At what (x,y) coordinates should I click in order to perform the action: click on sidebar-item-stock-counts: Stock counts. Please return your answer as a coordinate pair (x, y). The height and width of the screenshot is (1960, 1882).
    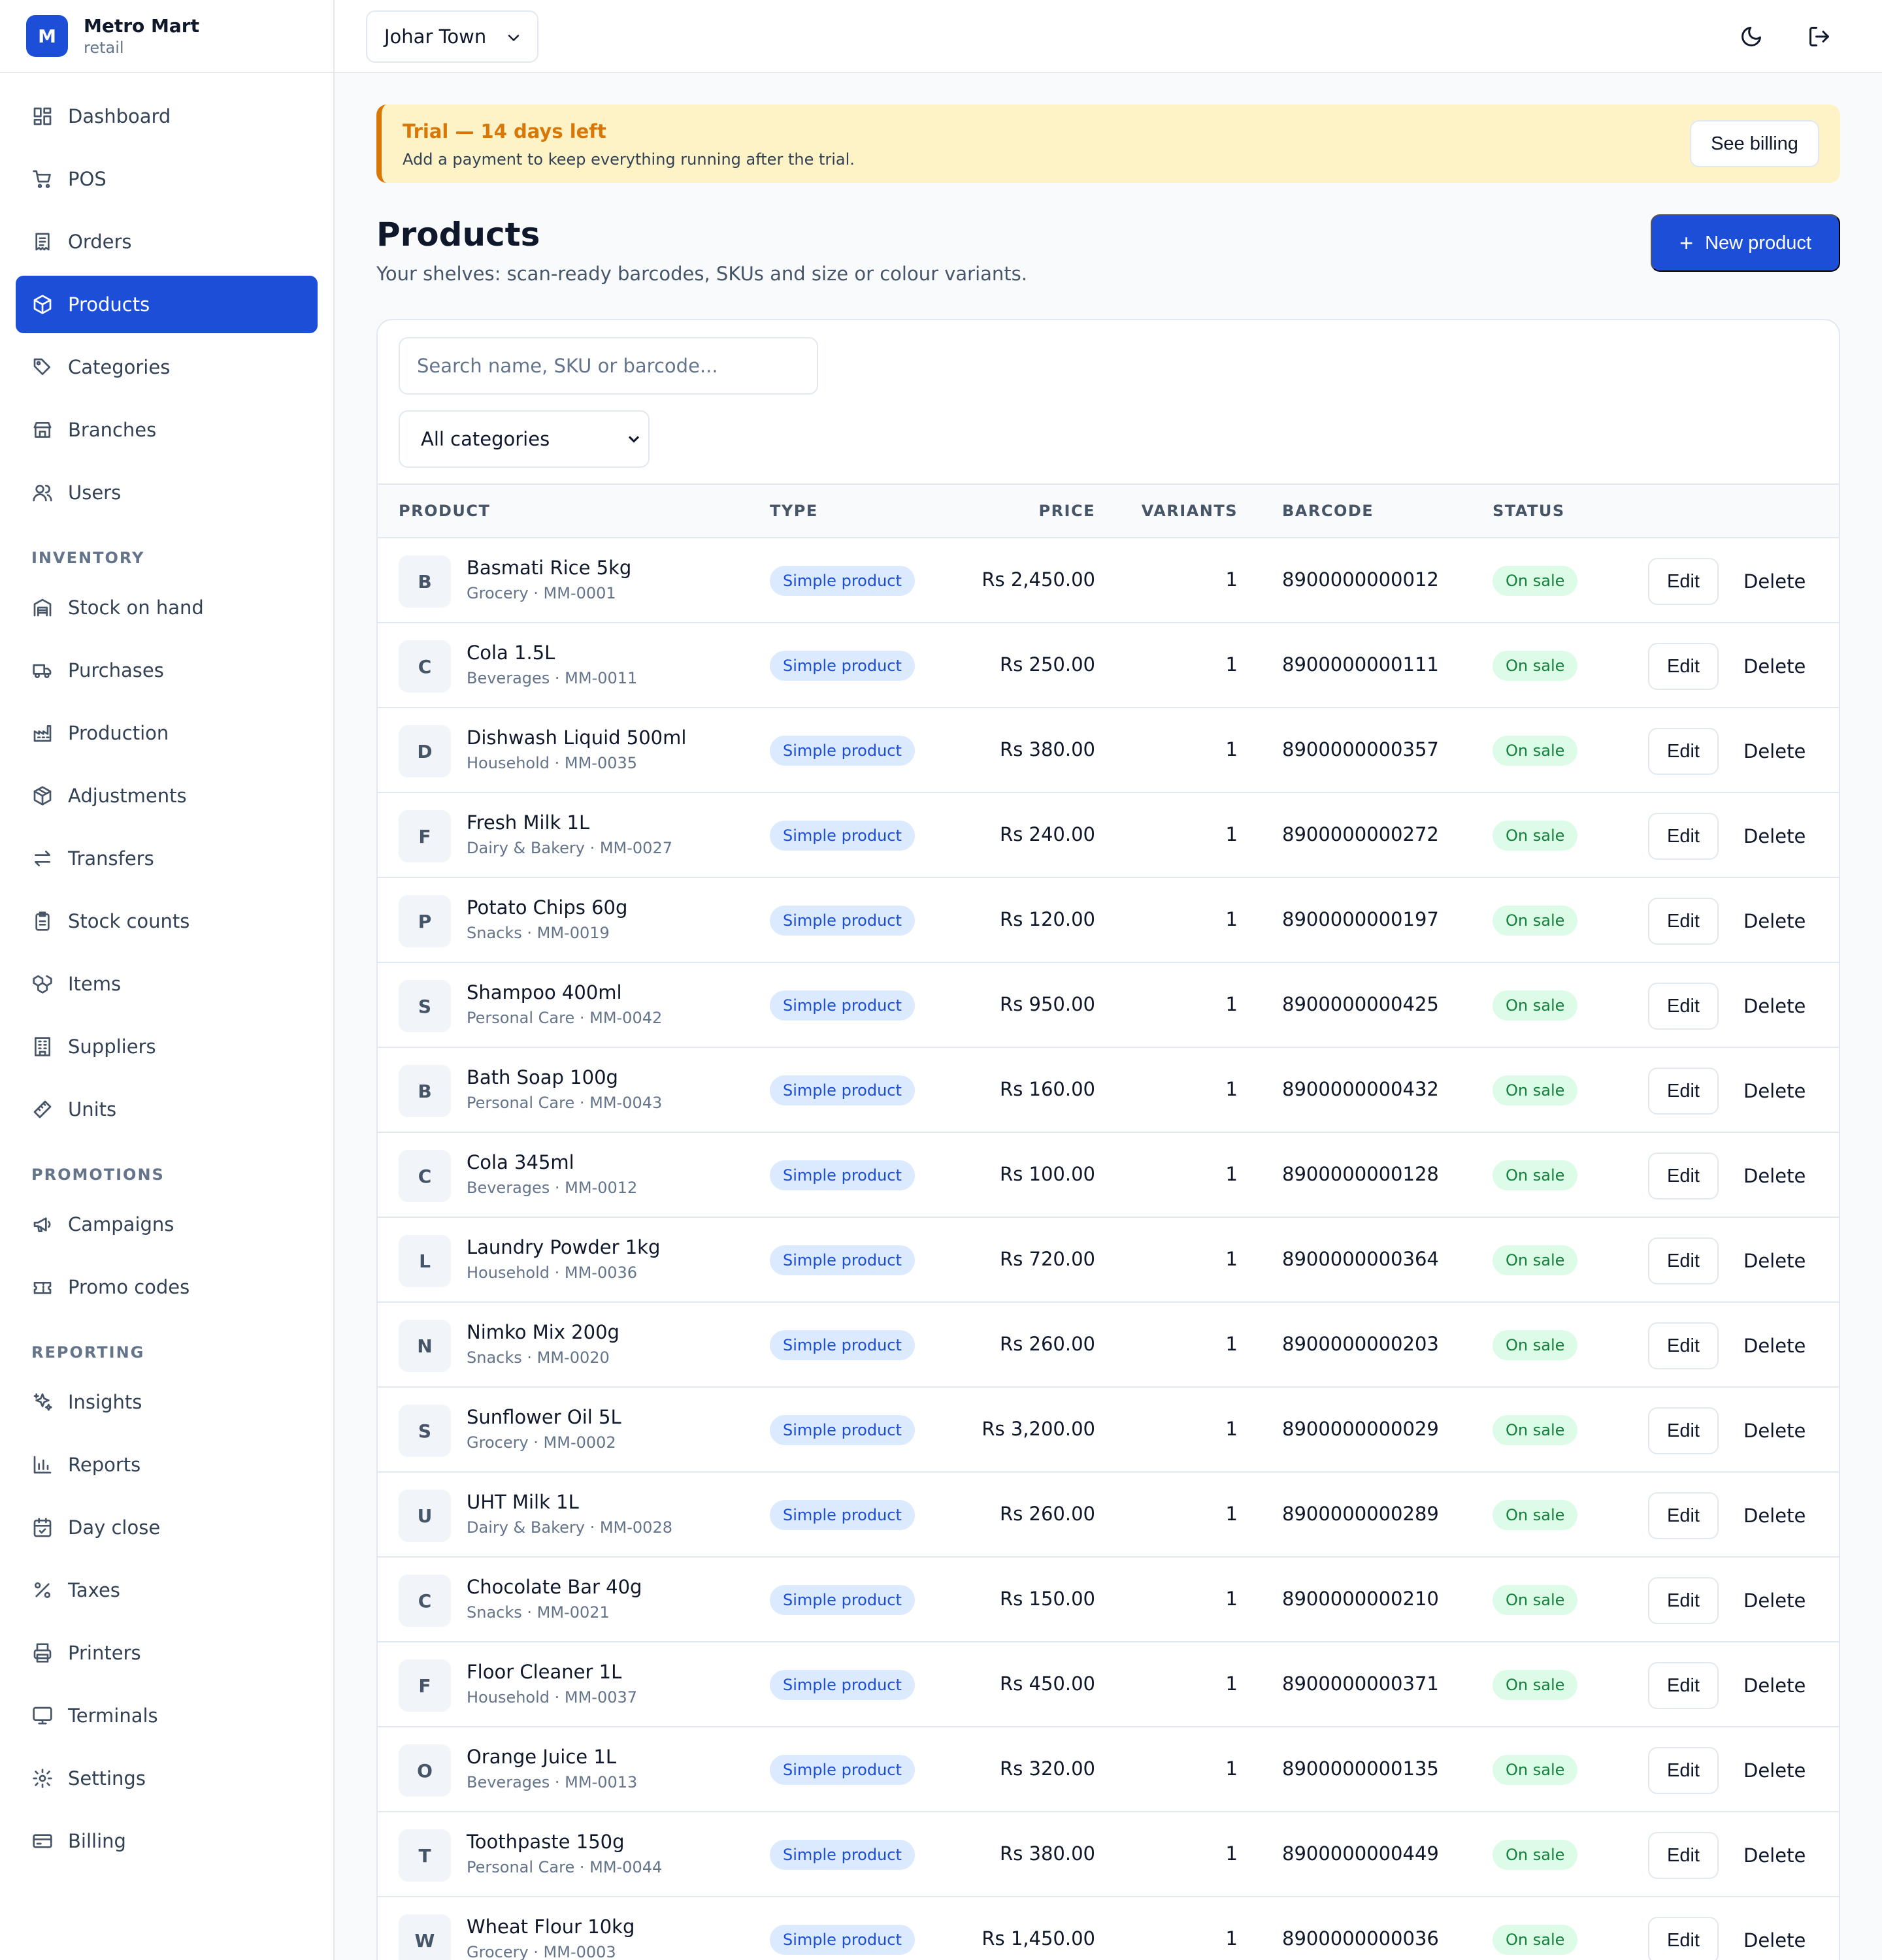
    Looking at the image, I should click on (167, 921).